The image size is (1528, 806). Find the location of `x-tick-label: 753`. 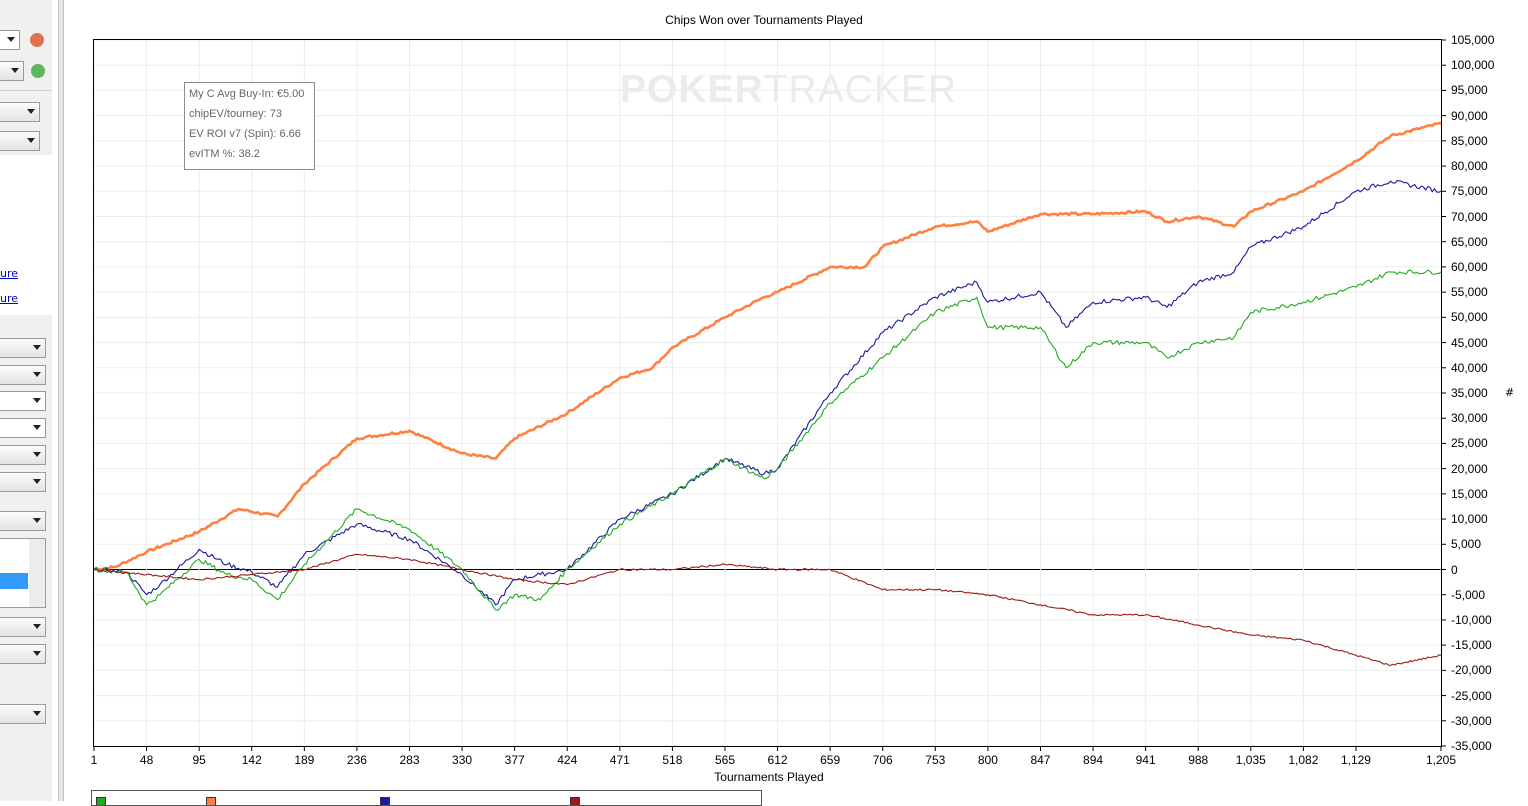

x-tick-label: 753 is located at coordinates (935, 760).